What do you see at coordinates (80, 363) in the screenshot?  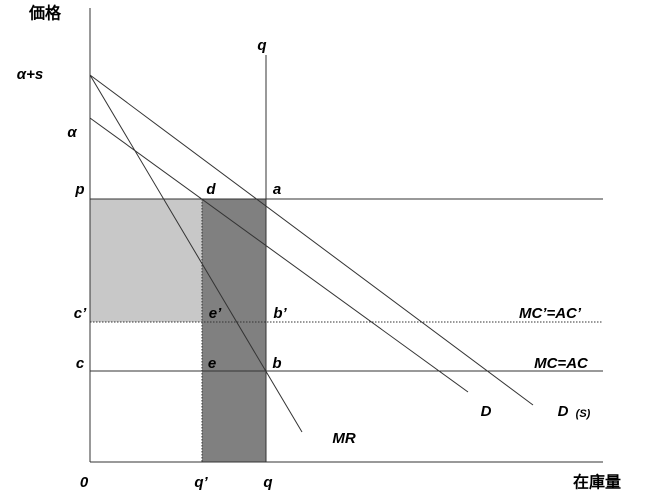 I see `price-label: c` at bounding box center [80, 363].